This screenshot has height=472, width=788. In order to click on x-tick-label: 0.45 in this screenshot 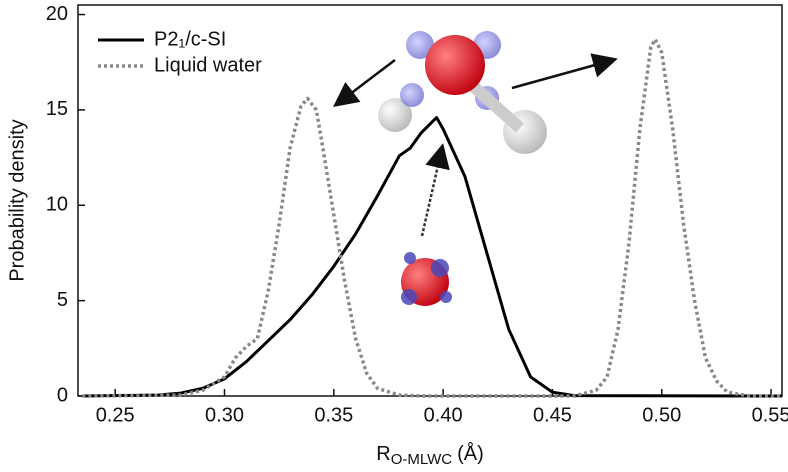, I will do `click(552, 415)`.